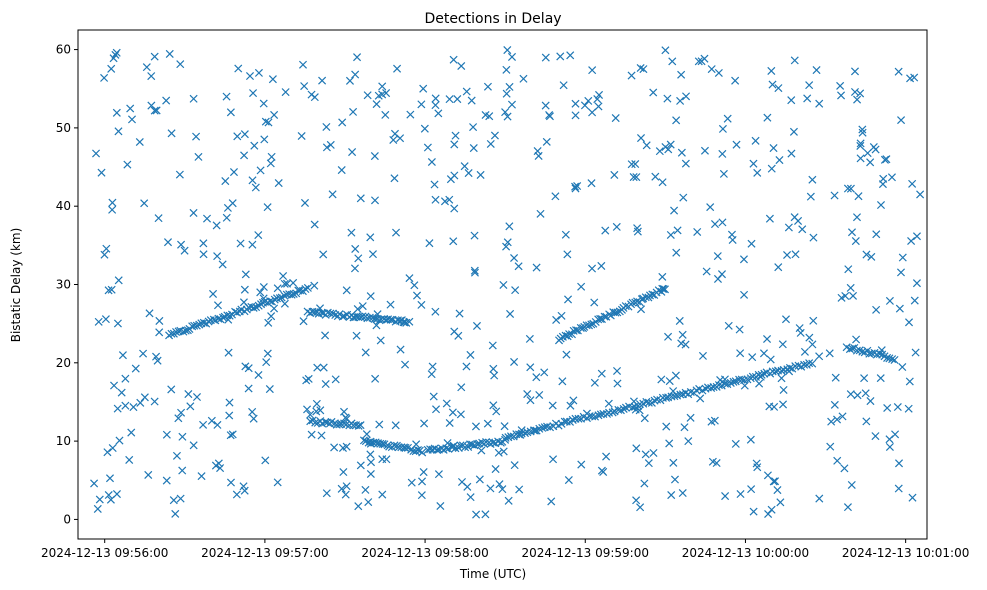  What do you see at coordinates (63, 363) in the screenshot?
I see `y-tick-label: 20` at bounding box center [63, 363].